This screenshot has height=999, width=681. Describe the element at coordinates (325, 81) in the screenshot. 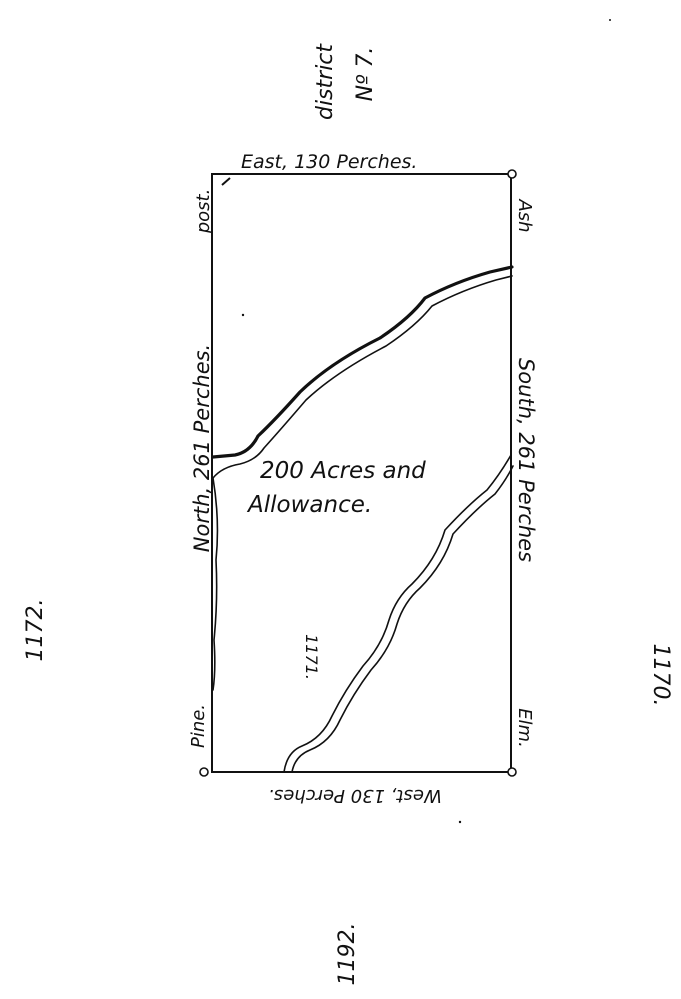

I see `district-label: district` at that location.